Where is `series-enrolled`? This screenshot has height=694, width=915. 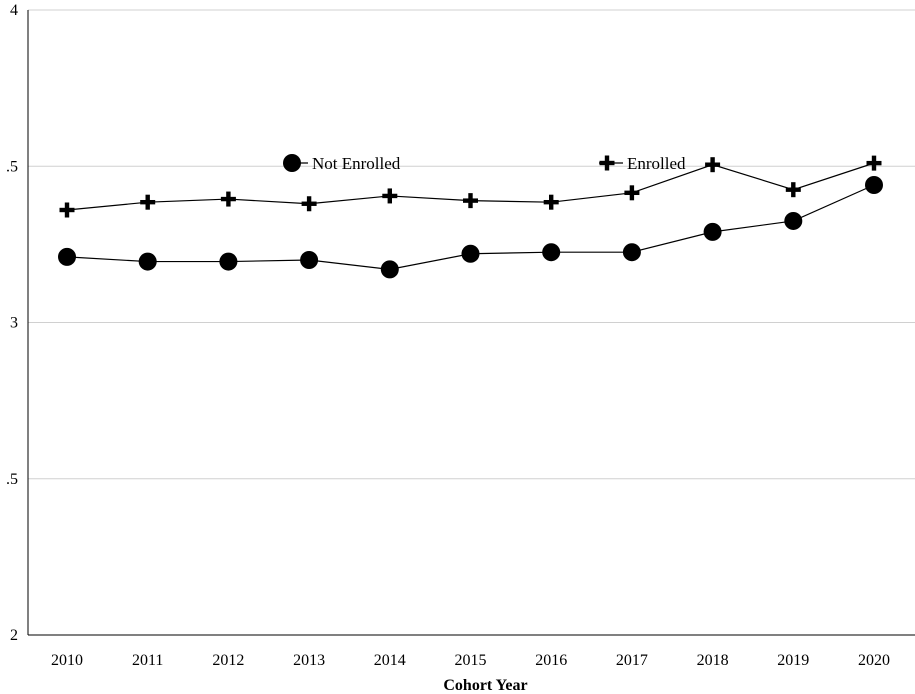 series-enrolled is located at coordinates (470, 186).